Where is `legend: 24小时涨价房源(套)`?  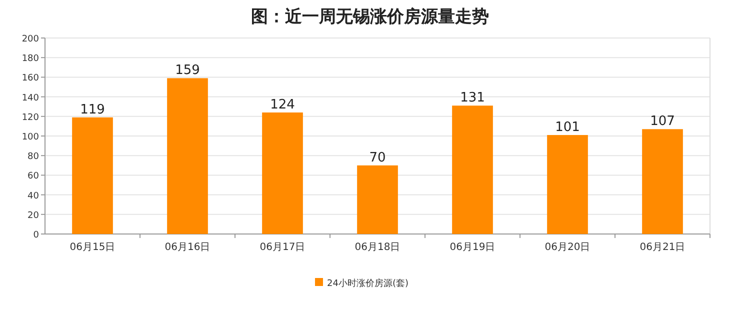 legend: 24小时涨价房源(套) is located at coordinates (367, 284).